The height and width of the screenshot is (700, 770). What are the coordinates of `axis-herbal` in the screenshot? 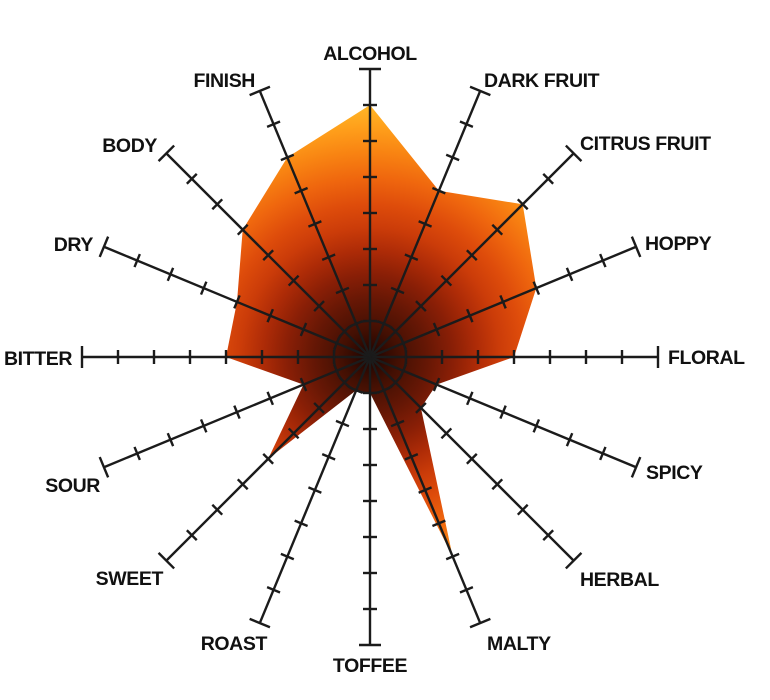 It's located at (476, 463).